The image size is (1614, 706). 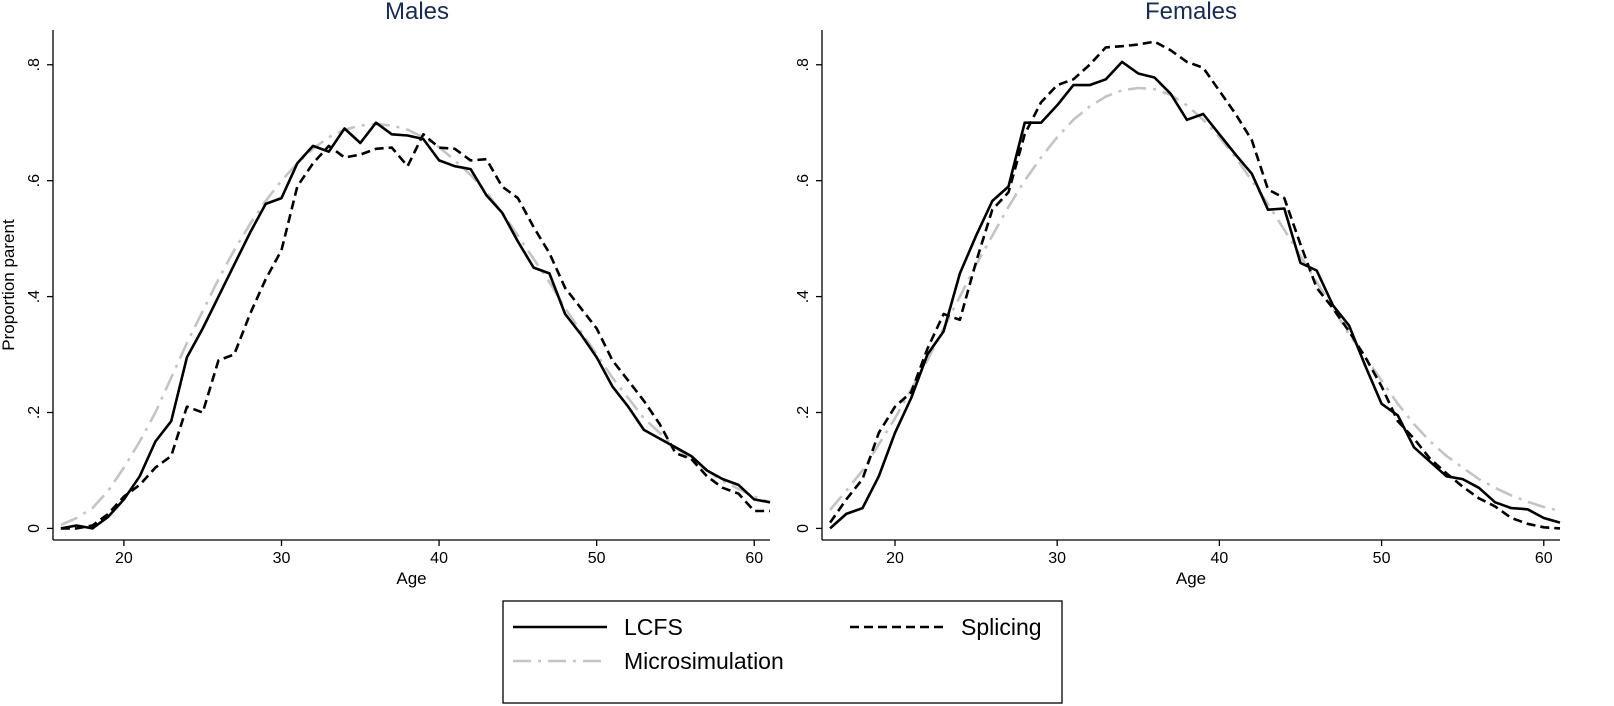 I want to click on legend-box, so click(x=782, y=652).